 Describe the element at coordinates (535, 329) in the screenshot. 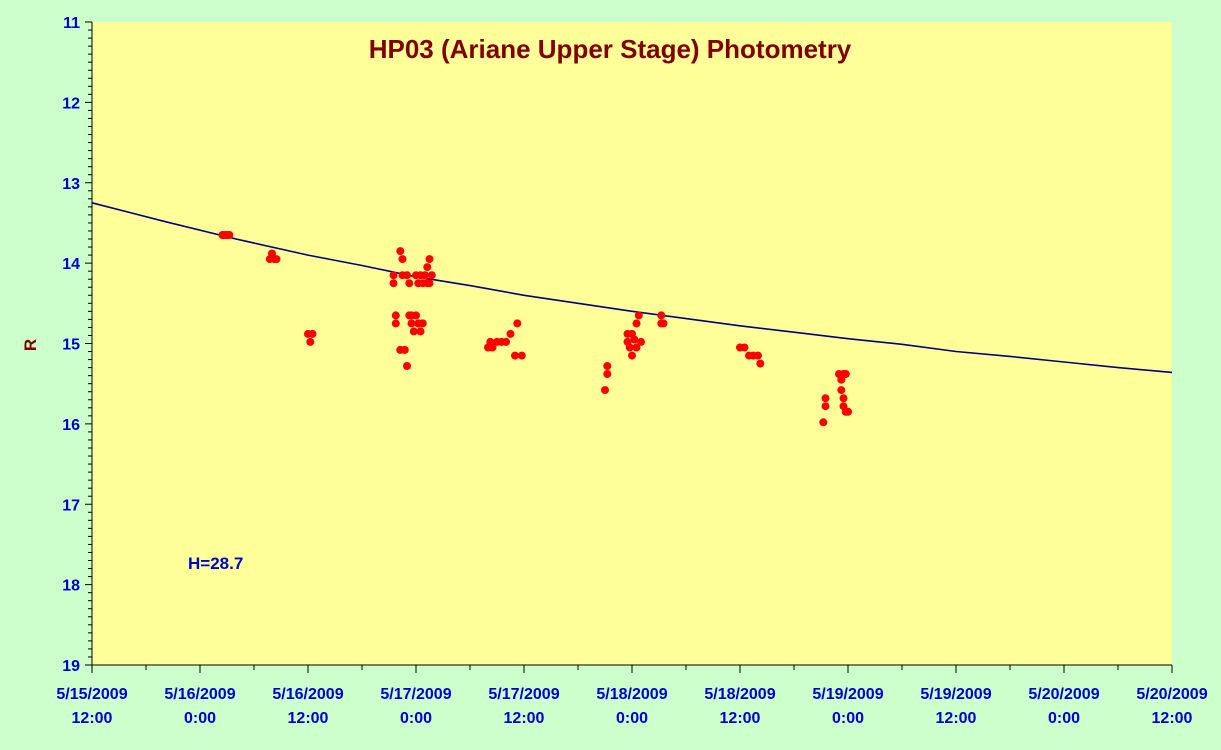

I see `data-points-layer` at that location.